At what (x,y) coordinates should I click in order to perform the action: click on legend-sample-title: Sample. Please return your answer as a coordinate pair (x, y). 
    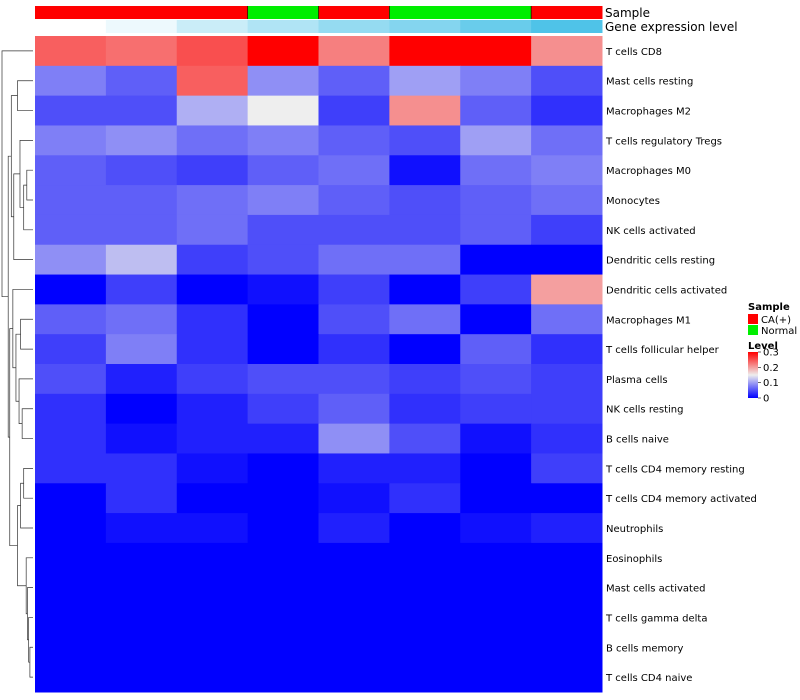
    Looking at the image, I should click on (769, 307).